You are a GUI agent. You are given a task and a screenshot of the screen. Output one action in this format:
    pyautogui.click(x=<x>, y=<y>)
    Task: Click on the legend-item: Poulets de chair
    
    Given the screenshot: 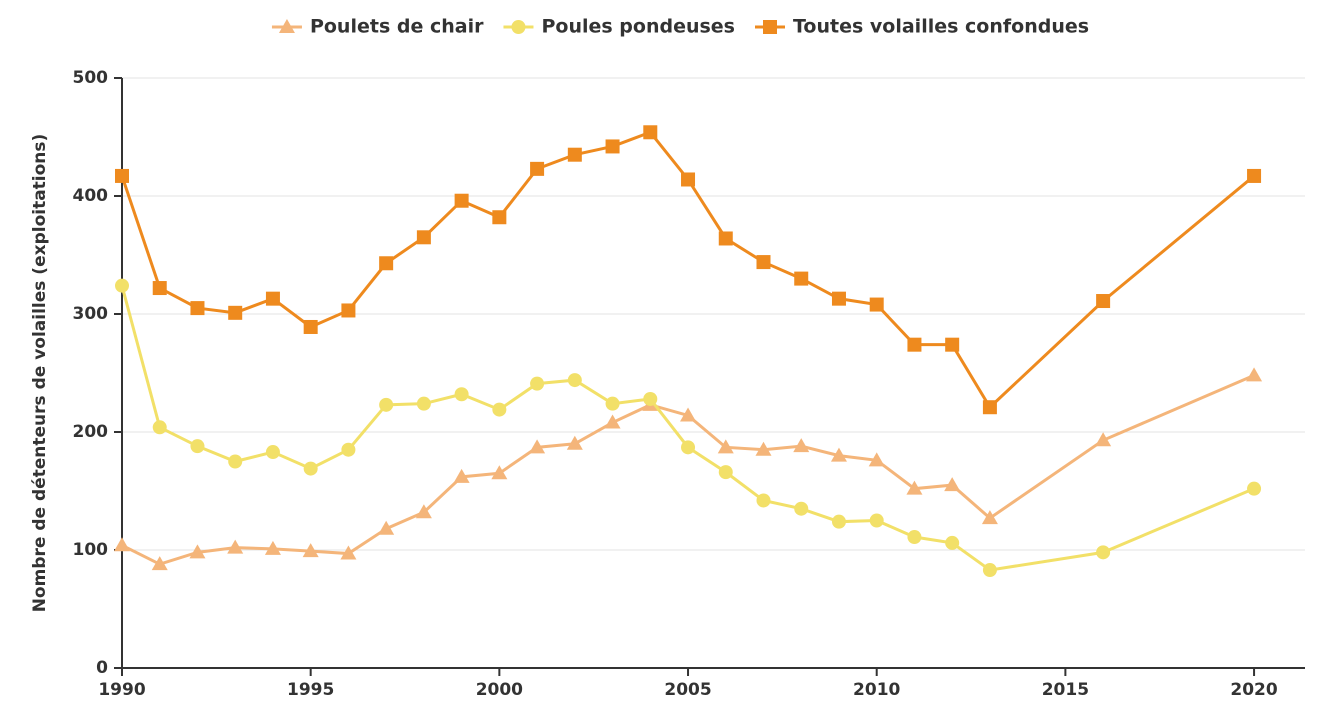 What is the action you would take?
    pyautogui.click(x=377, y=27)
    